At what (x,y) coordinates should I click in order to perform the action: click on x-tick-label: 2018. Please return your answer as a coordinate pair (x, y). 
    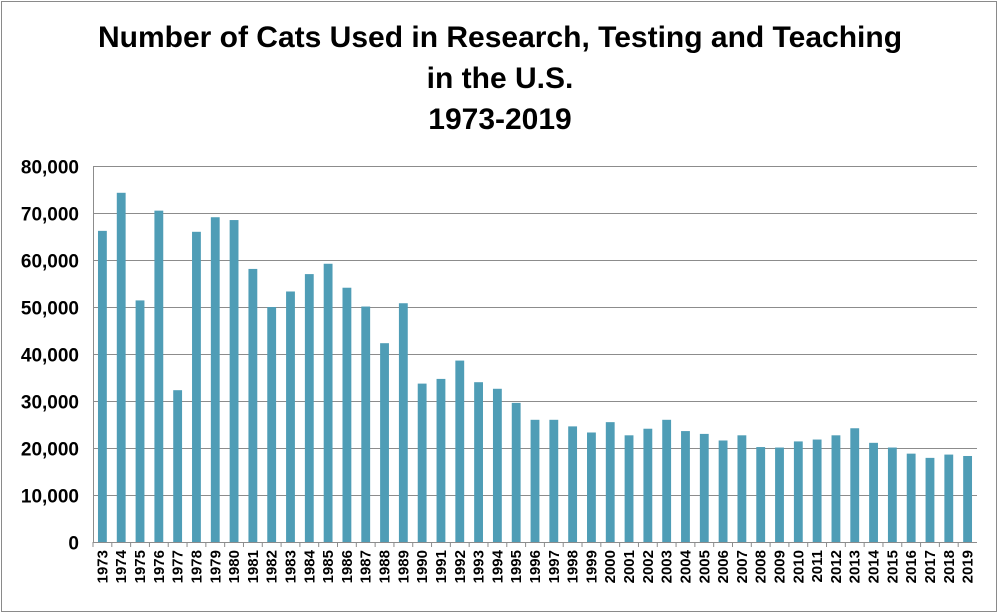
    Looking at the image, I should click on (949, 566).